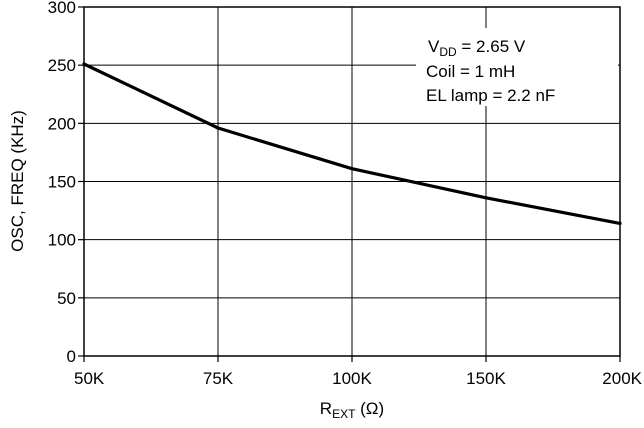  I want to click on annotation-vdd: VDD = 2.65 V, so click(477, 48).